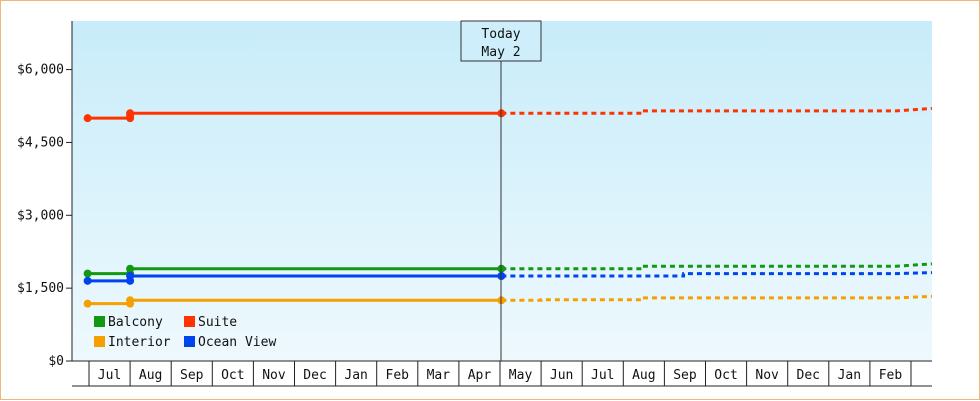 The image size is (980, 401). What do you see at coordinates (139, 342) in the screenshot?
I see `legend-label-interior: Interior` at bounding box center [139, 342].